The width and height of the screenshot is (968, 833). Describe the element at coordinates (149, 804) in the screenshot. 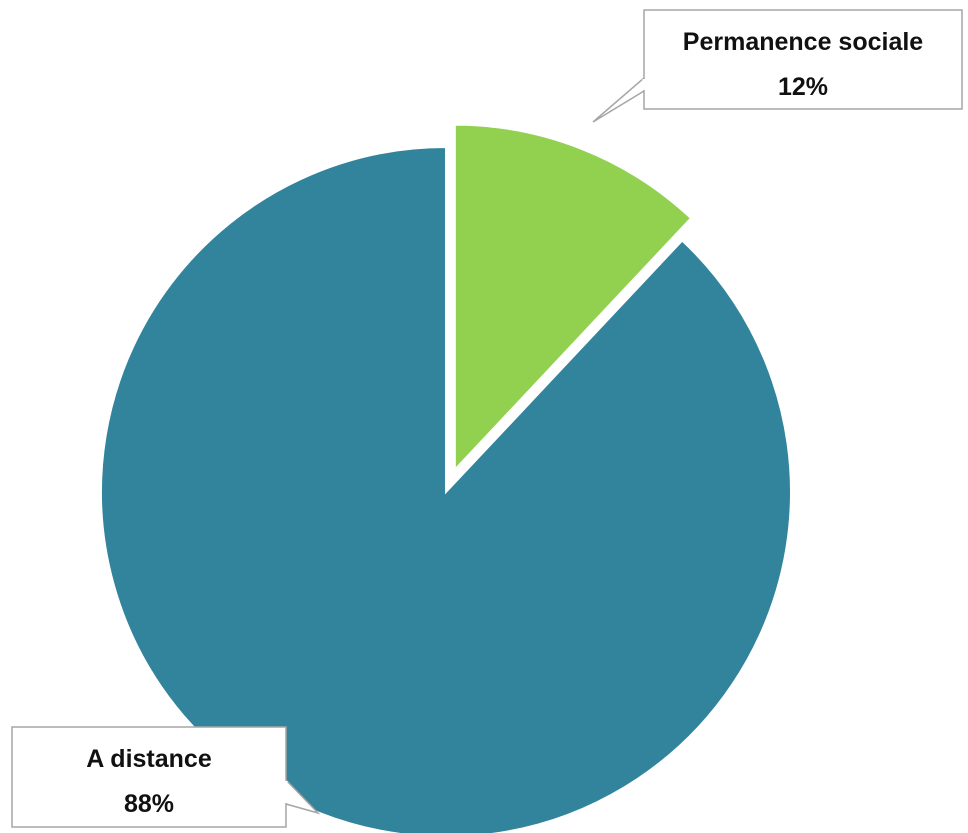

I see `slice-value-label: 88%` at that location.